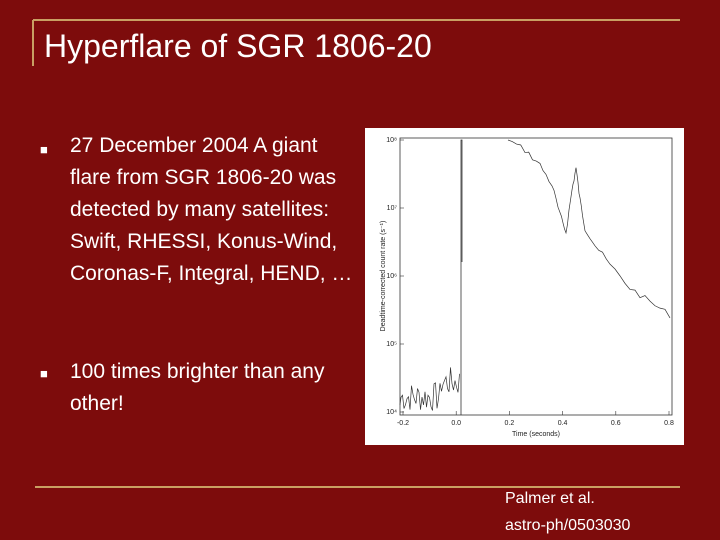 This screenshot has width=720, height=540. Describe the element at coordinates (669, 423) in the screenshot. I see `x-tick-label: 0.8` at that location.